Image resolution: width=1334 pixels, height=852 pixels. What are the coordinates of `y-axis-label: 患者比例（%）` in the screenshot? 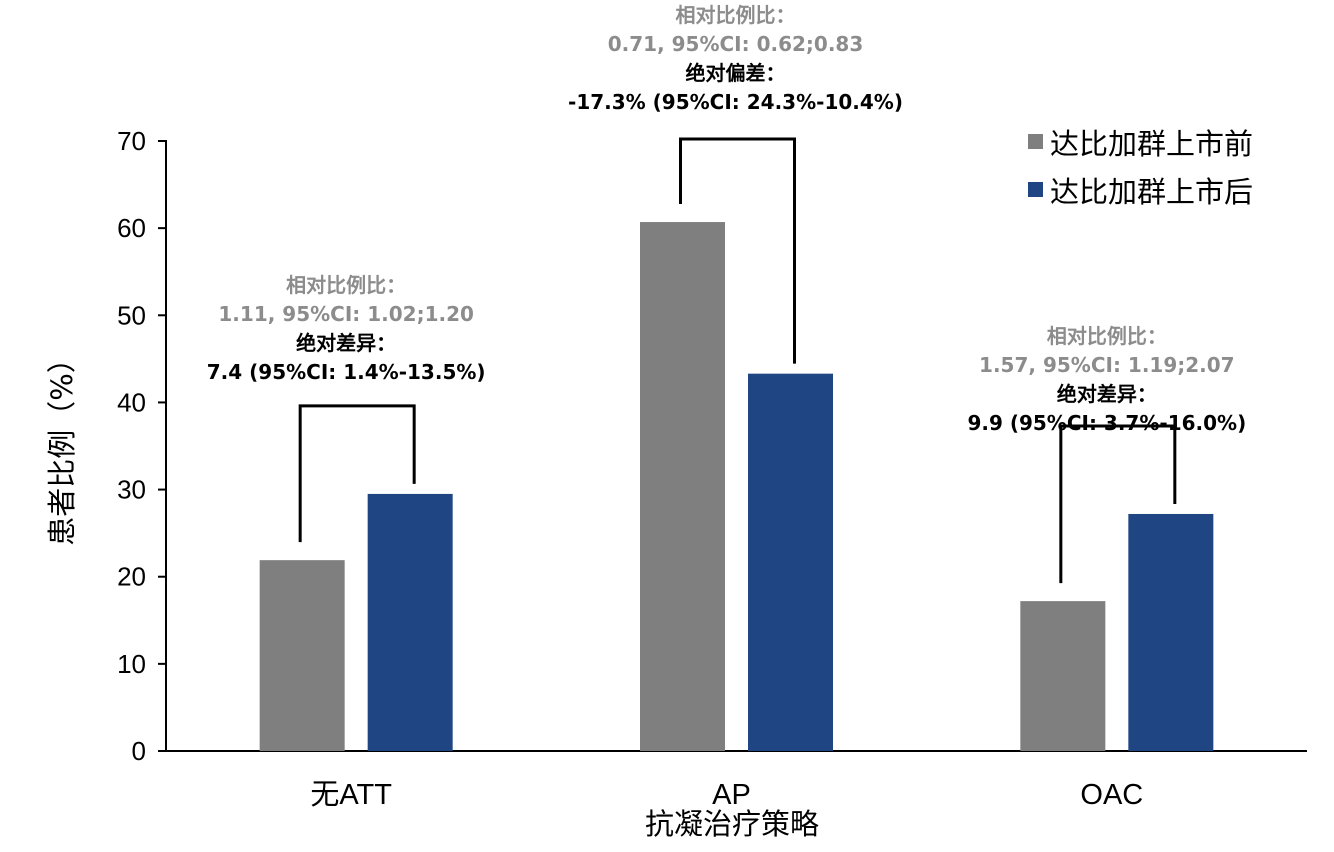 It's located at (62, 445).